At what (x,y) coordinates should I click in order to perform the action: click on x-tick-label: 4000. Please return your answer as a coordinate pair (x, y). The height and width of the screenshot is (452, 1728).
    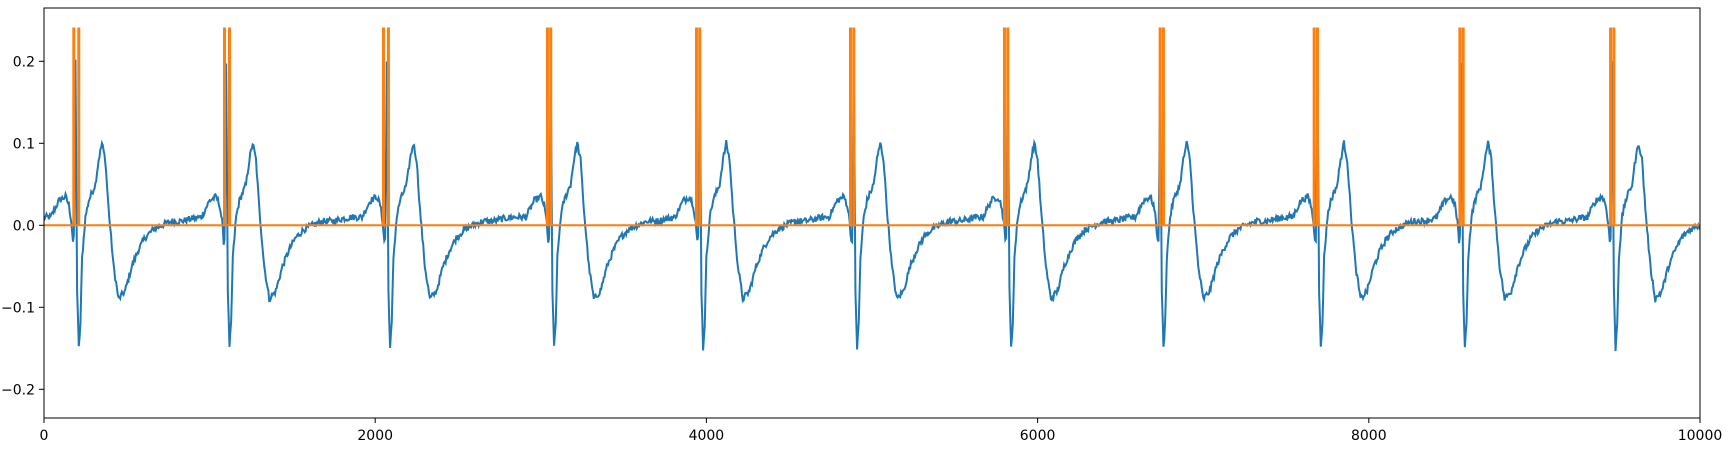
    Looking at the image, I should click on (707, 436).